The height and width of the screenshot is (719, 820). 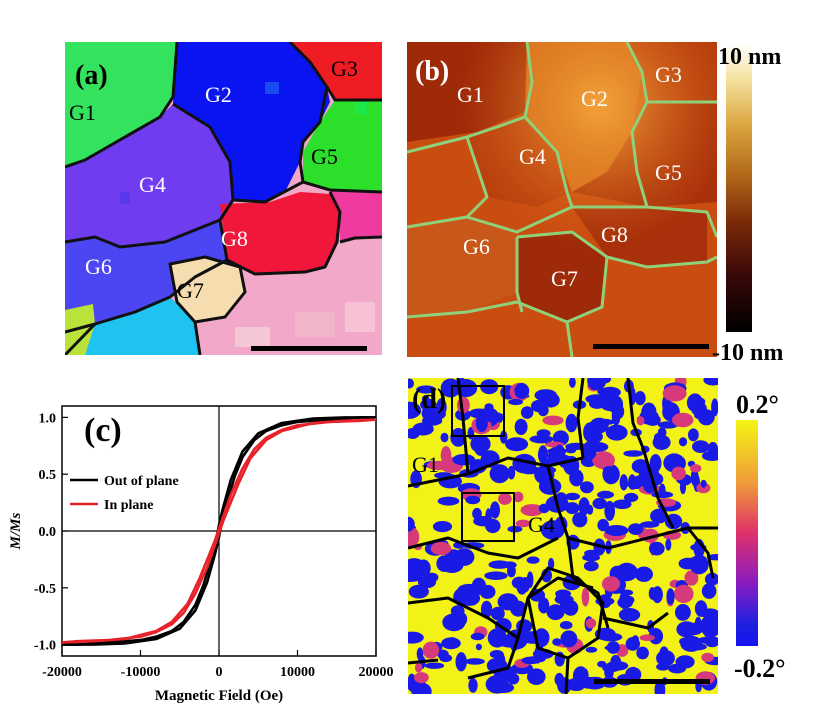 I want to click on grain-region-cyan, so click(x=142, y=326).